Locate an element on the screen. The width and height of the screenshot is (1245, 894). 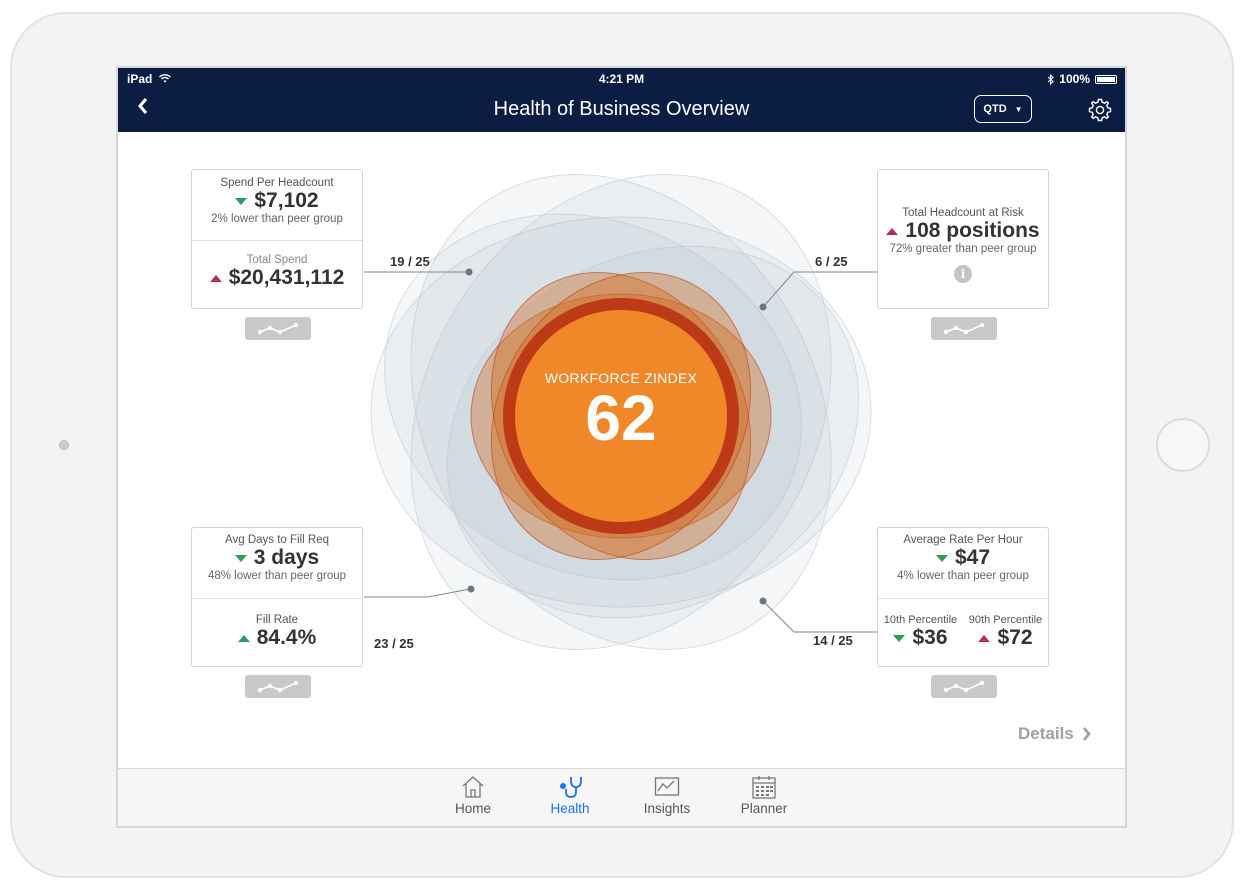
spend-trend-button is located at coordinates (278, 328).